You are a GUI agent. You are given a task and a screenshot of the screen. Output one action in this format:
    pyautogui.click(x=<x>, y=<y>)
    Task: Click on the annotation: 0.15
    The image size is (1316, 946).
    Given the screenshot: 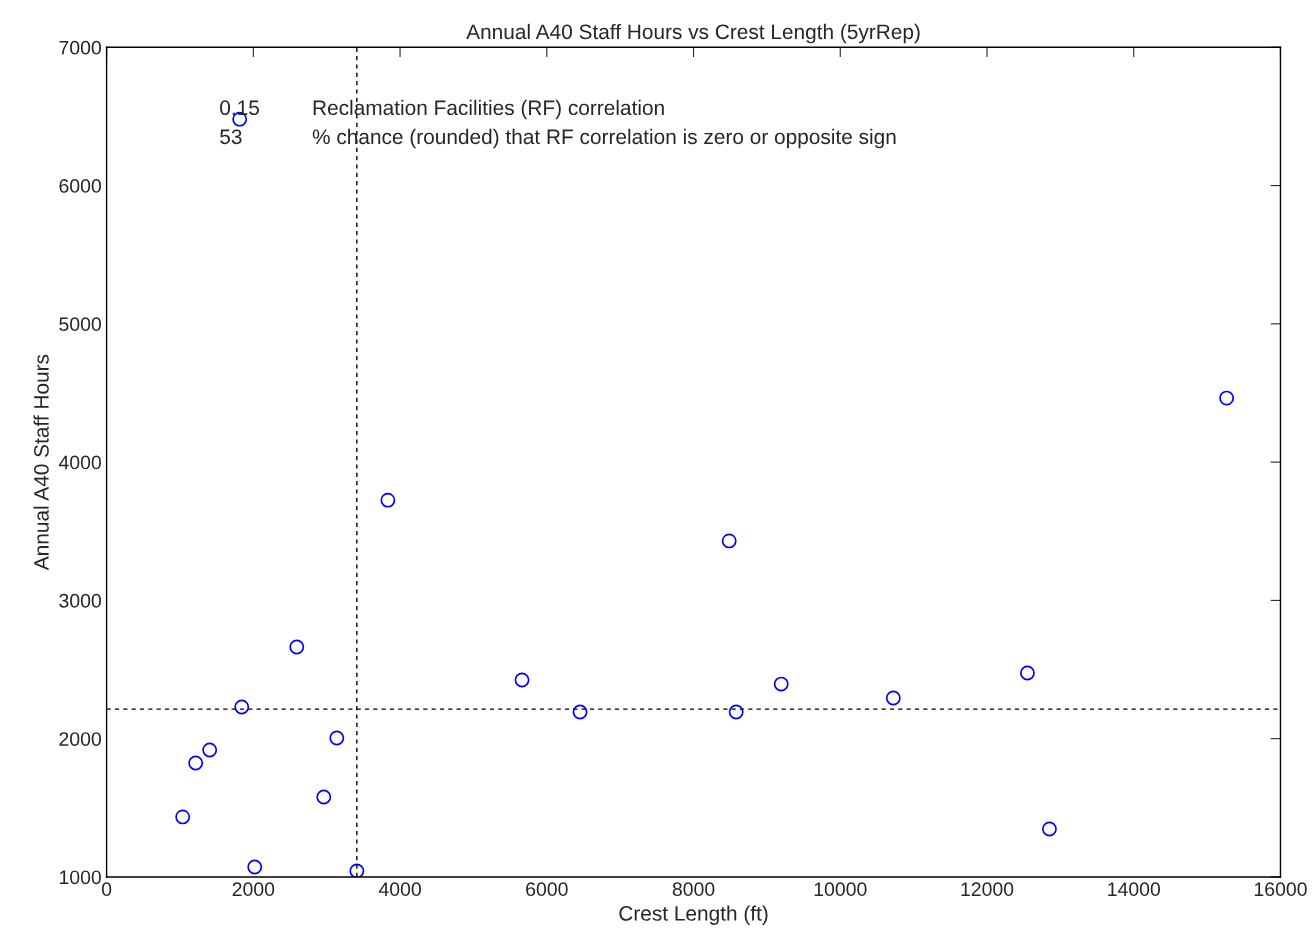 What is the action you would take?
    pyautogui.click(x=239, y=108)
    